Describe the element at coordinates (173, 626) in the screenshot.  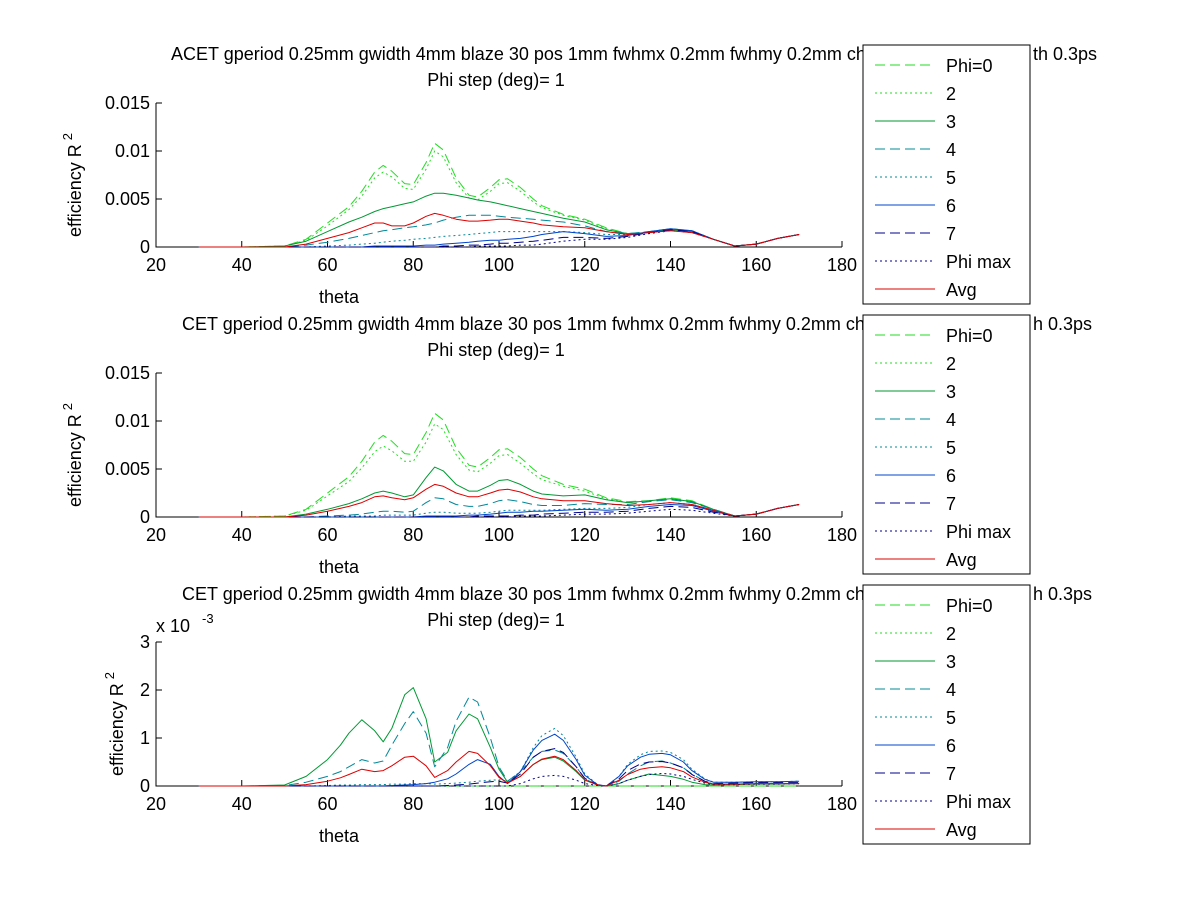
I see `y-exponent-label: x 10` at that location.